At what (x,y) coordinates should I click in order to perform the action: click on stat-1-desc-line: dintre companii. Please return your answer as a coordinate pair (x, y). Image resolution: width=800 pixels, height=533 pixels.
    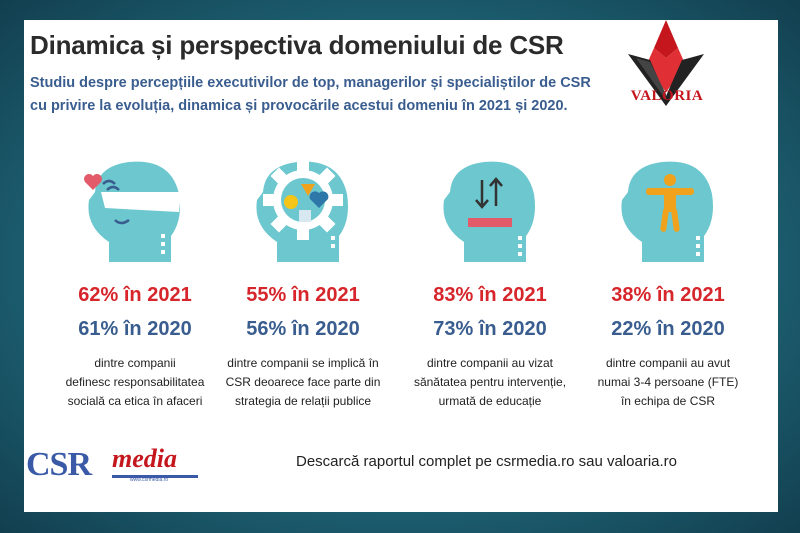
    Looking at the image, I should click on (135, 363).